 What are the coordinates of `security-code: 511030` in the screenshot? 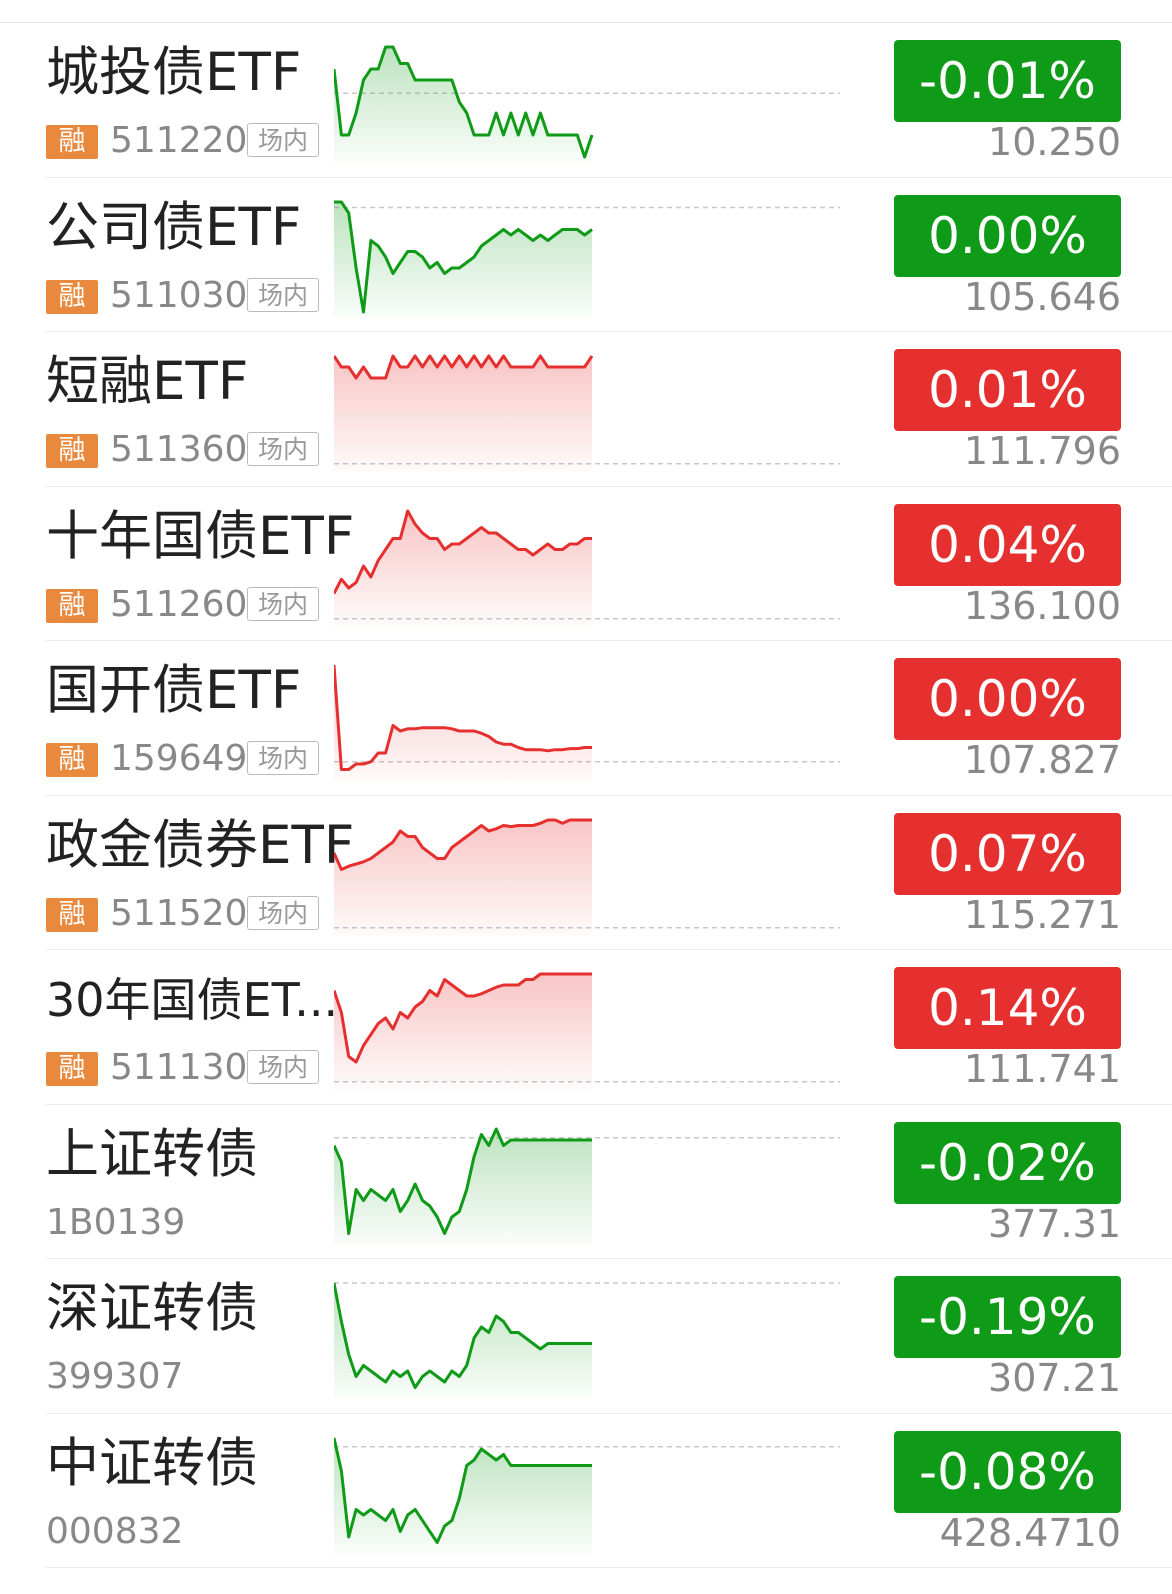 It's located at (179, 295).